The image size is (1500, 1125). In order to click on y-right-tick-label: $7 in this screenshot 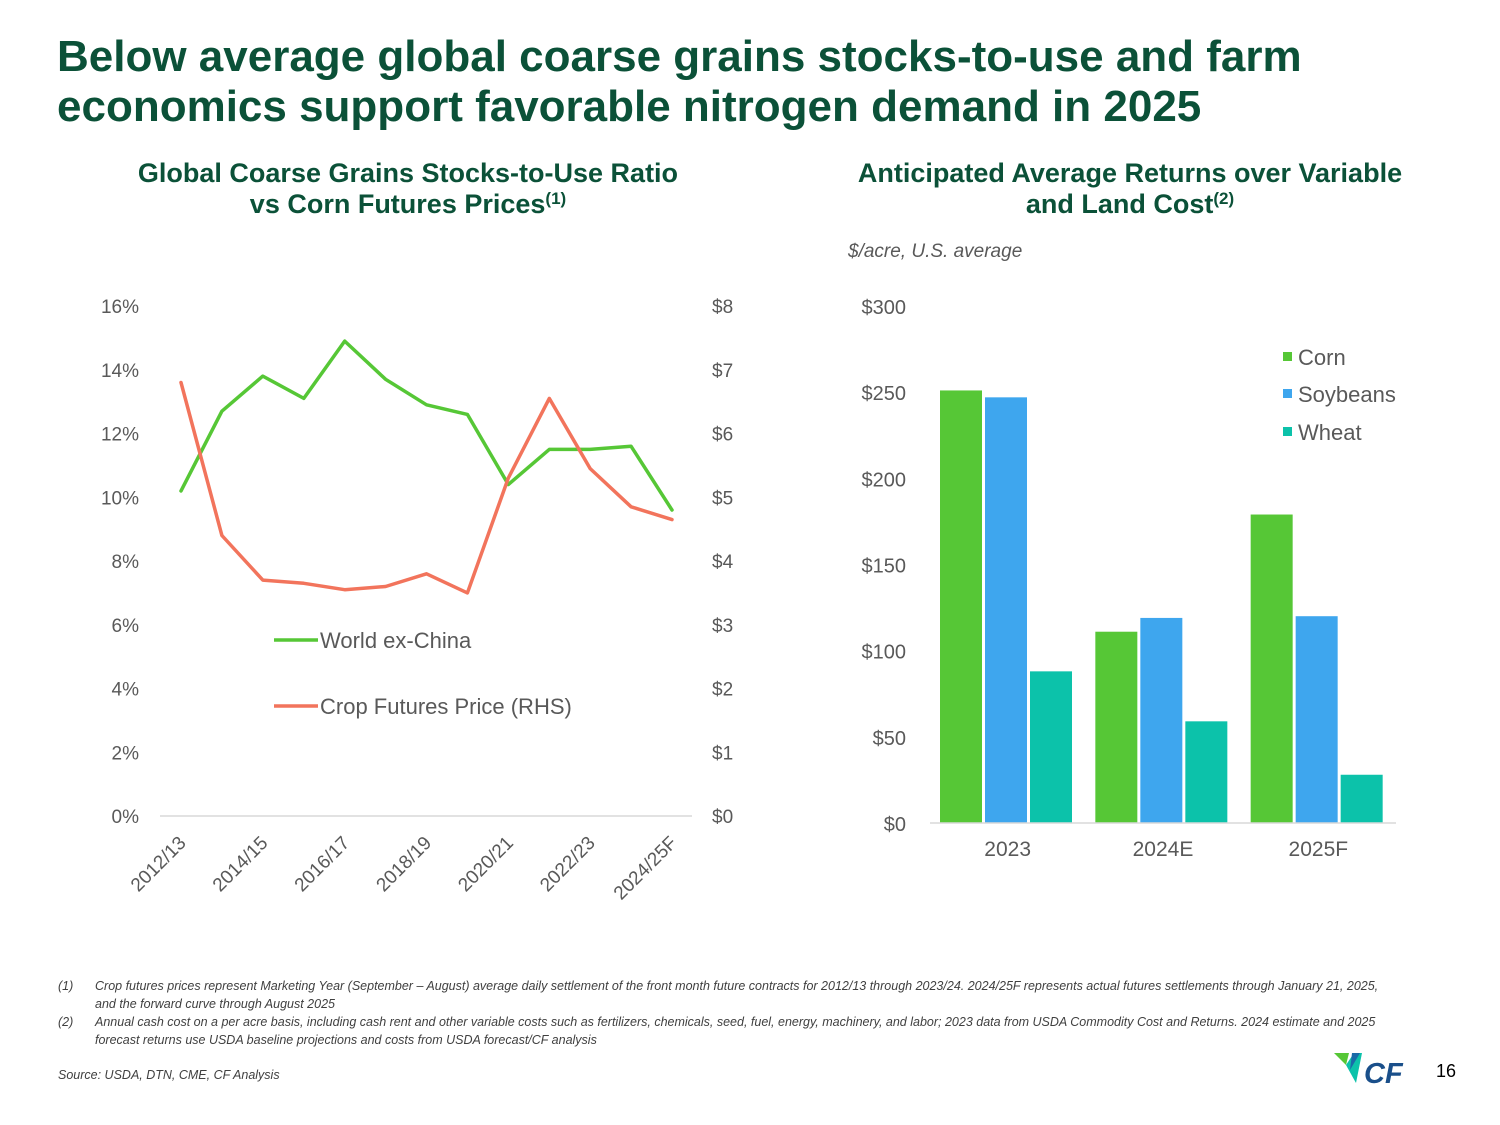, I will do `click(722, 371)`.